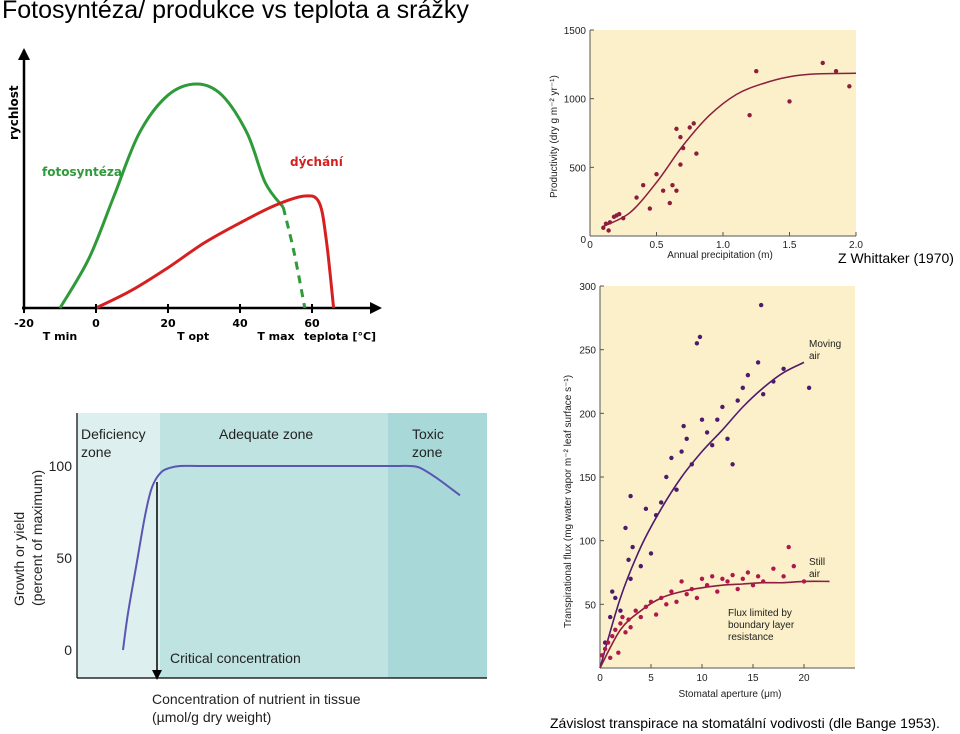 The height and width of the screenshot is (734, 960). What do you see at coordinates (720, 255) in the screenshot?
I see `precip-xlabel: Annual precipitation (m)` at bounding box center [720, 255].